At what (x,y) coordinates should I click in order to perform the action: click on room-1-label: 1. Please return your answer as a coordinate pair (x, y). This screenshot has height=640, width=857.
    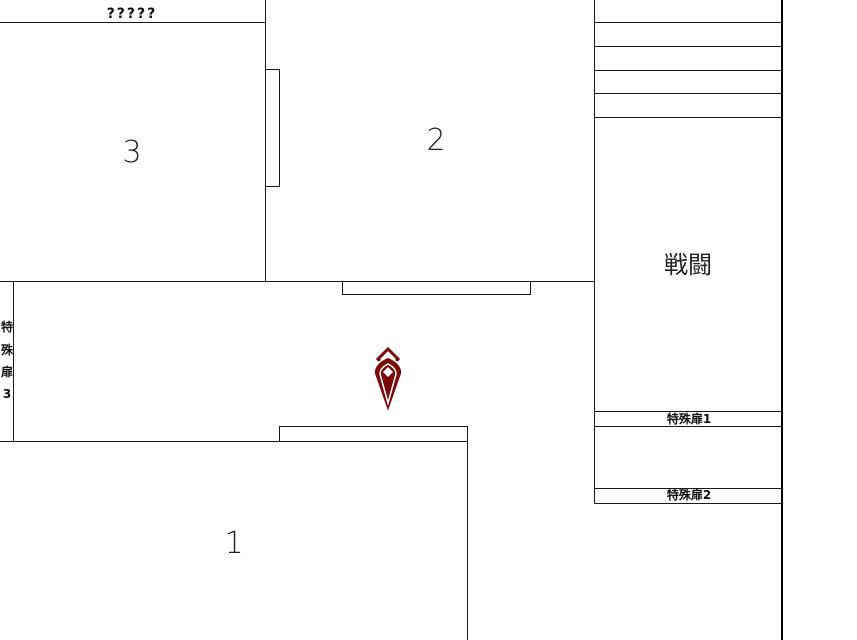
    Looking at the image, I should click on (233, 543).